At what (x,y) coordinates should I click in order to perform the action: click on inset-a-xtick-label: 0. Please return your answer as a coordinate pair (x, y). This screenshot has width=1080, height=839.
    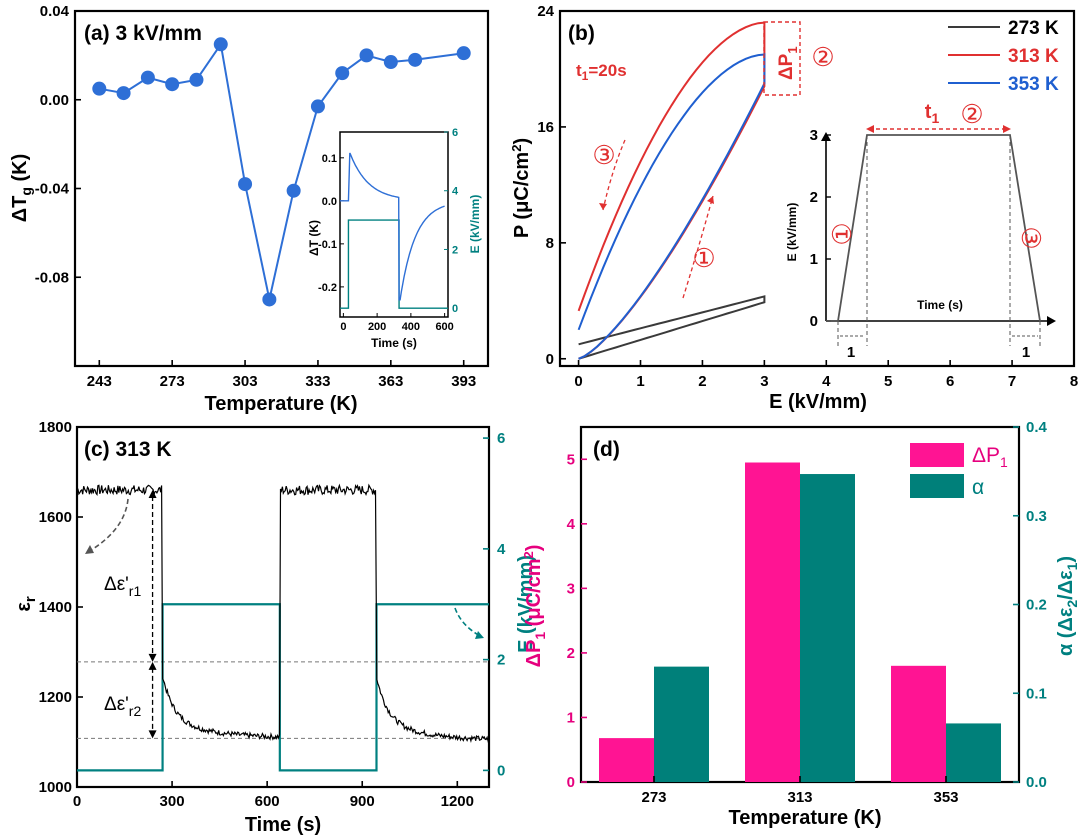
    Looking at the image, I should click on (343, 327).